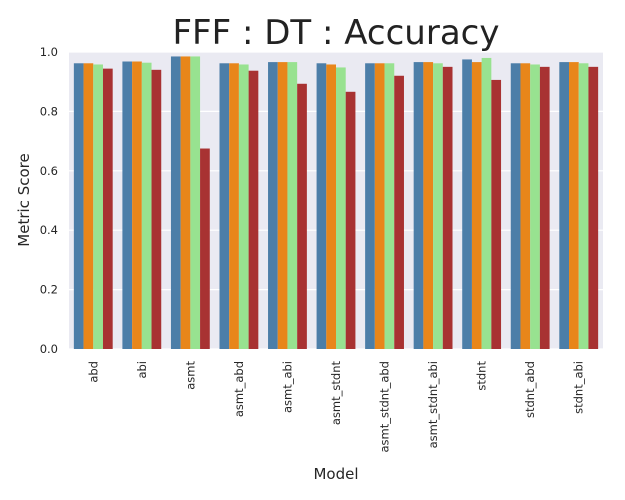 This screenshot has height=500, width=625. Describe the element at coordinates (579, 387) in the screenshot. I see `x-tick-label: stdnt_abi` at that location.